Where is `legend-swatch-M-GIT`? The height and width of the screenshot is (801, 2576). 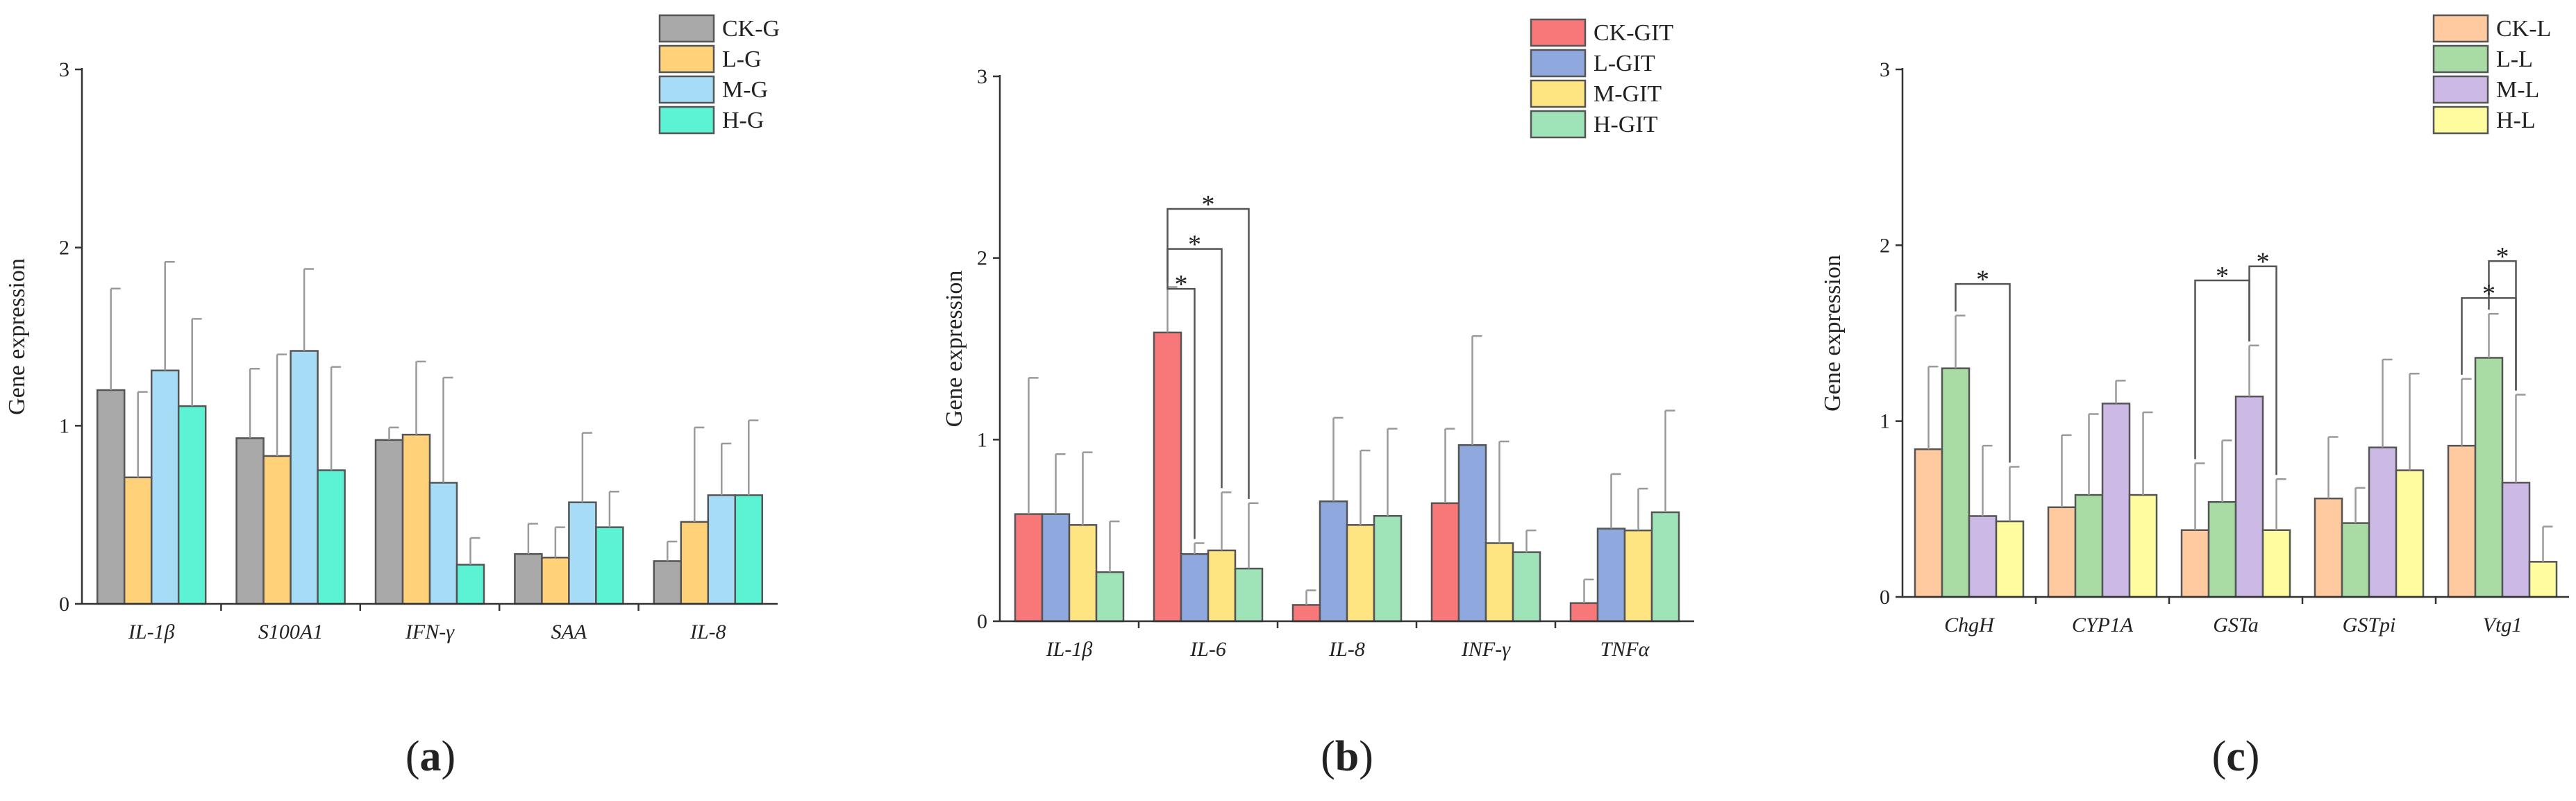
legend-swatch-M-GIT is located at coordinates (1558, 94).